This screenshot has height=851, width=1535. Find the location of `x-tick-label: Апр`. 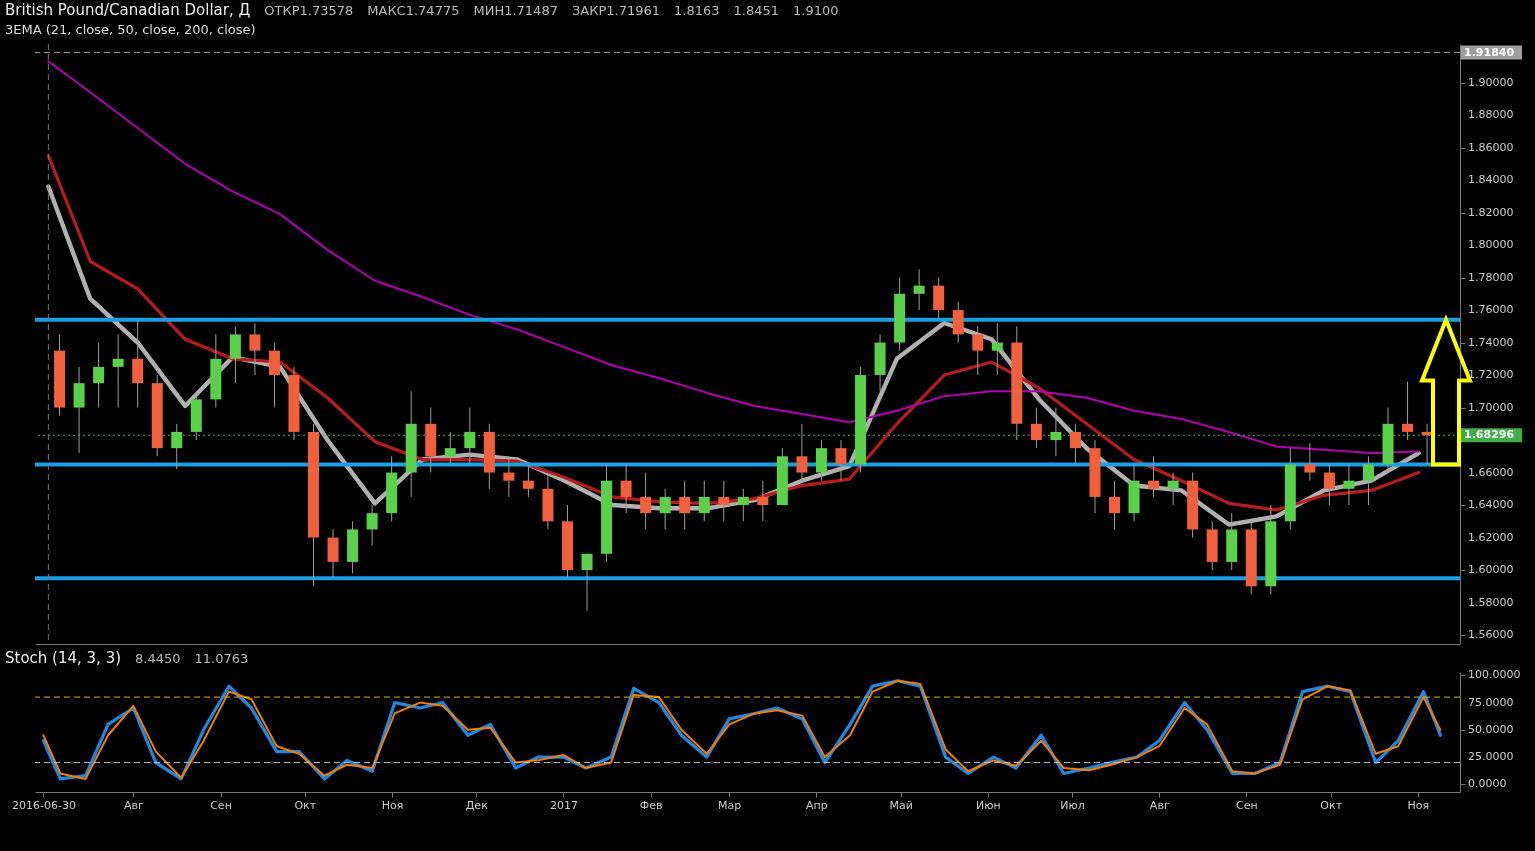

x-tick-label: Апр is located at coordinates (817, 805).